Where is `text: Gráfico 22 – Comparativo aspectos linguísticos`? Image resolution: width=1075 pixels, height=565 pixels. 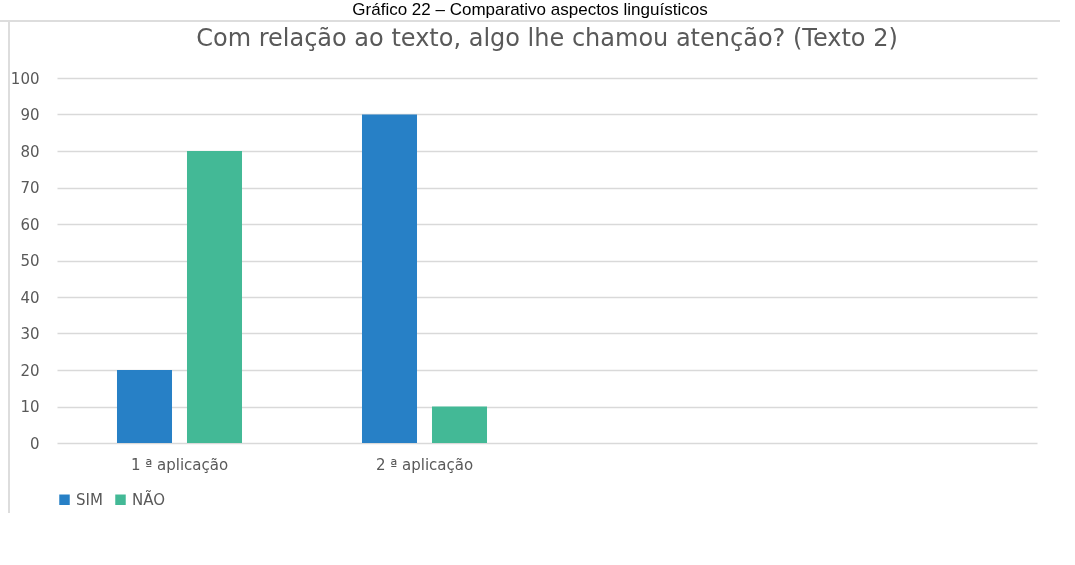
text: Gráfico 22 – Comparativo aspectos linguísticos is located at coordinates (530, 9).